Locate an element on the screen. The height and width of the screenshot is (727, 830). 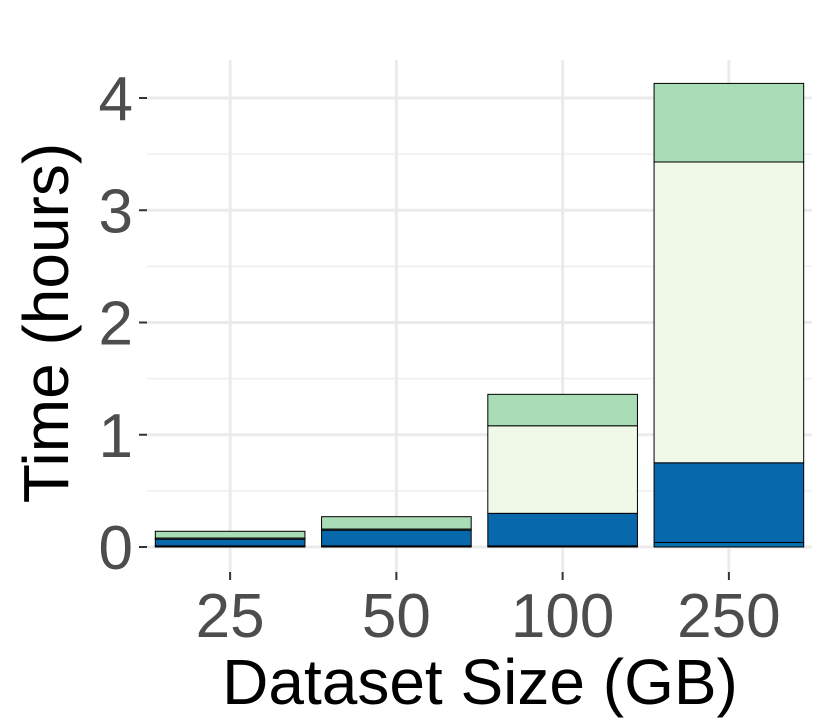
y-tick-label: 4 is located at coordinates (116, 99).